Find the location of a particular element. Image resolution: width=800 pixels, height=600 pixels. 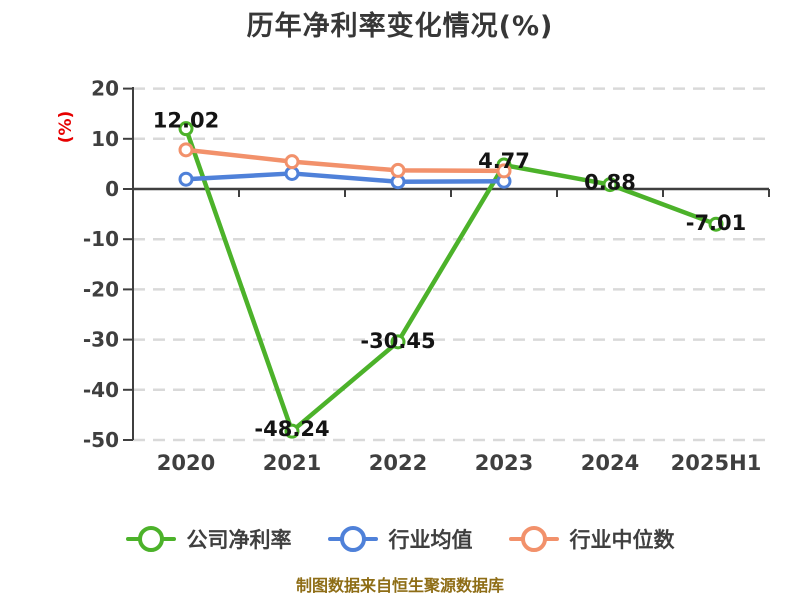

data-label: 4.77 is located at coordinates (504, 161).